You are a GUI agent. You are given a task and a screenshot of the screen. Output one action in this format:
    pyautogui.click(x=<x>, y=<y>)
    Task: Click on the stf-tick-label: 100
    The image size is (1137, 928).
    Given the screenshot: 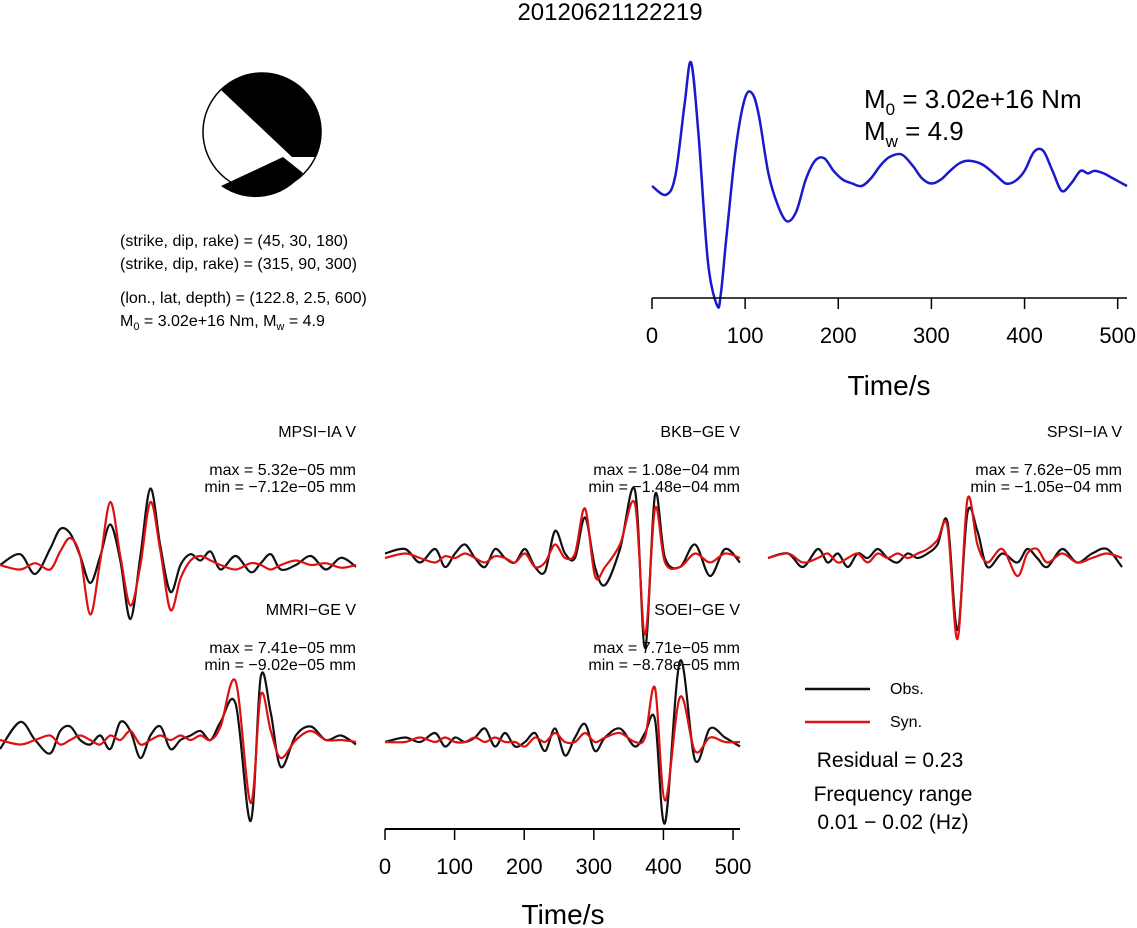 What is the action you would take?
    pyautogui.click(x=745, y=335)
    